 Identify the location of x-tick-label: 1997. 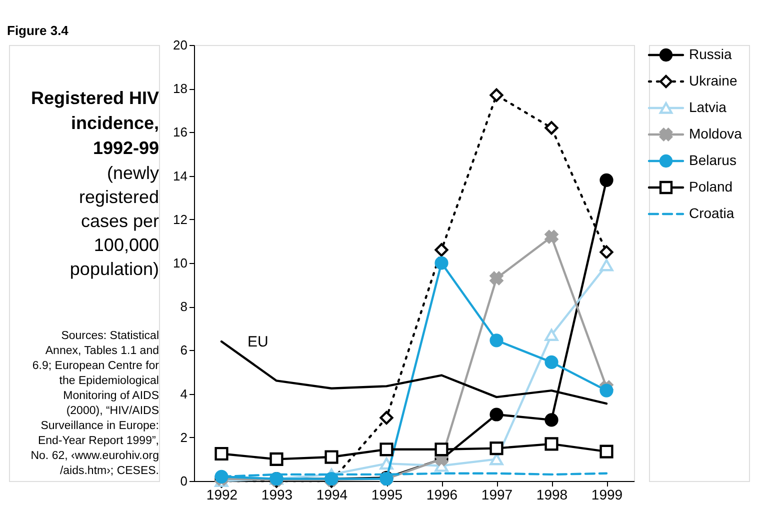
(497, 494).